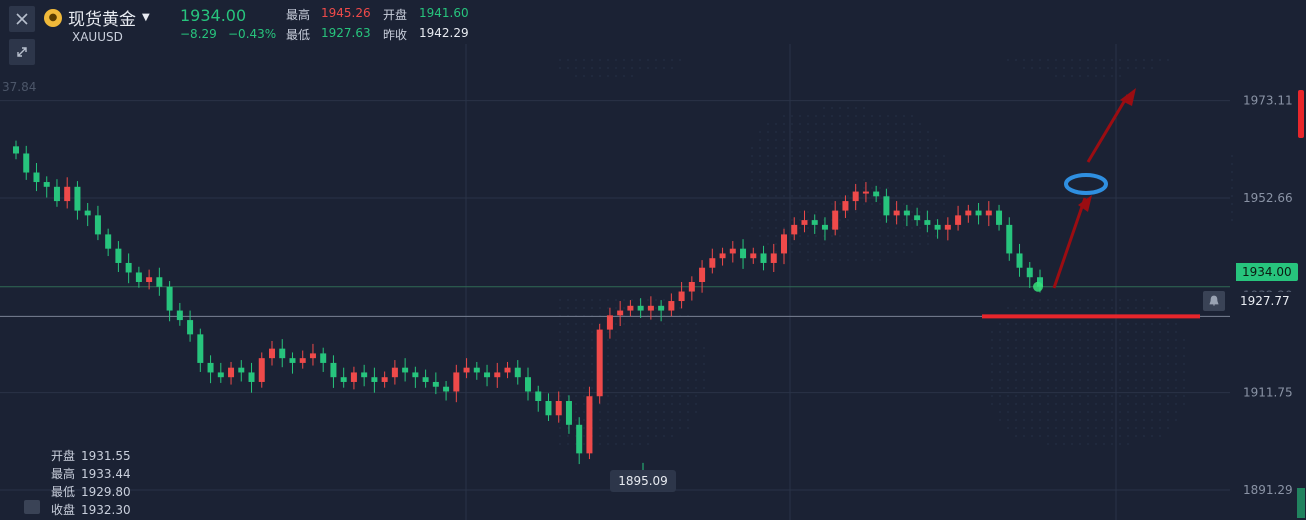  What do you see at coordinates (32, 507) in the screenshot?
I see `indicator-toggle-icon` at bounding box center [32, 507].